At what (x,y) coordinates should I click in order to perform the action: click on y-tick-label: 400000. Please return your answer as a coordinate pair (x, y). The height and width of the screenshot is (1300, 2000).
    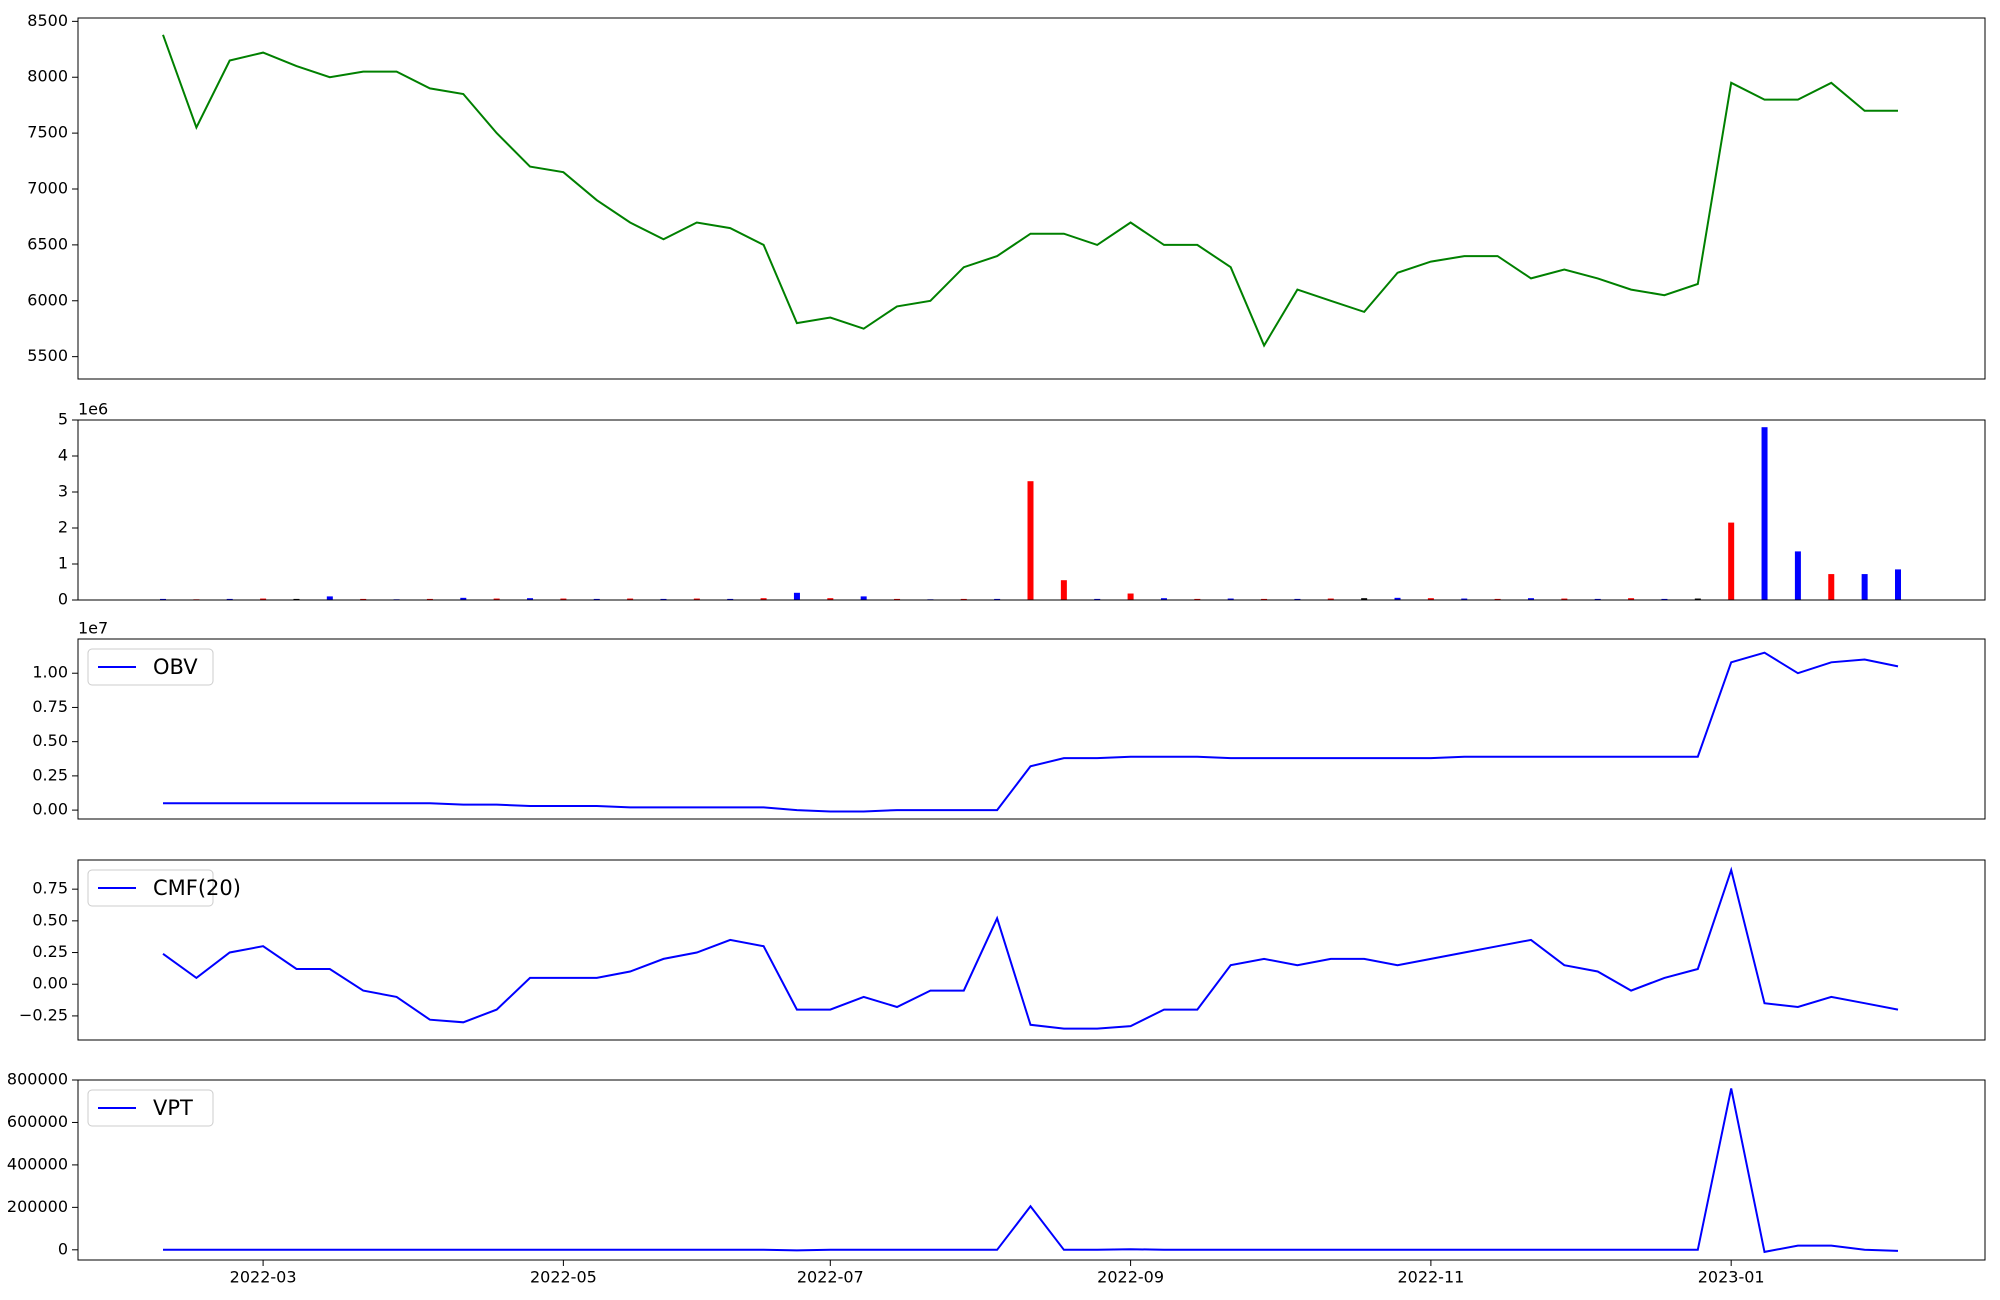
    Looking at the image, I should click on (37, 1163).